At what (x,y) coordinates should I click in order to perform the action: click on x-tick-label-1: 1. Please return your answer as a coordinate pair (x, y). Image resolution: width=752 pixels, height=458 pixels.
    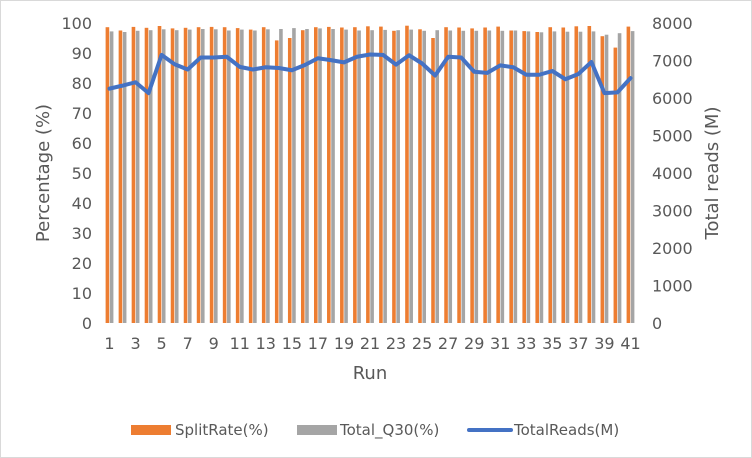
    Looking at the image, I should click on (109, 343).